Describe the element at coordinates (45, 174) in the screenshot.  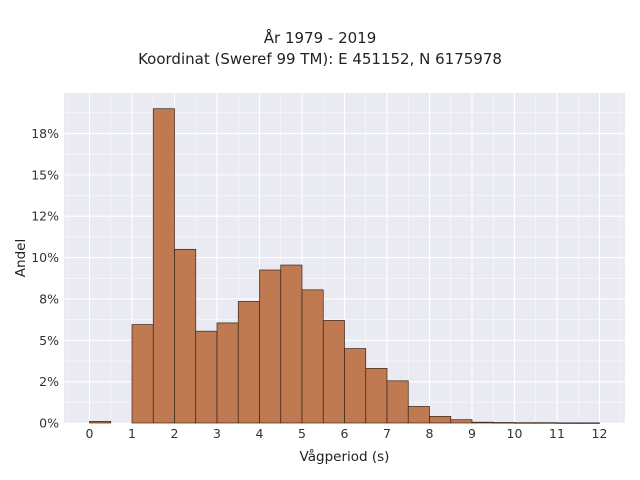
I see `y-tick-label: 15%` at that location.